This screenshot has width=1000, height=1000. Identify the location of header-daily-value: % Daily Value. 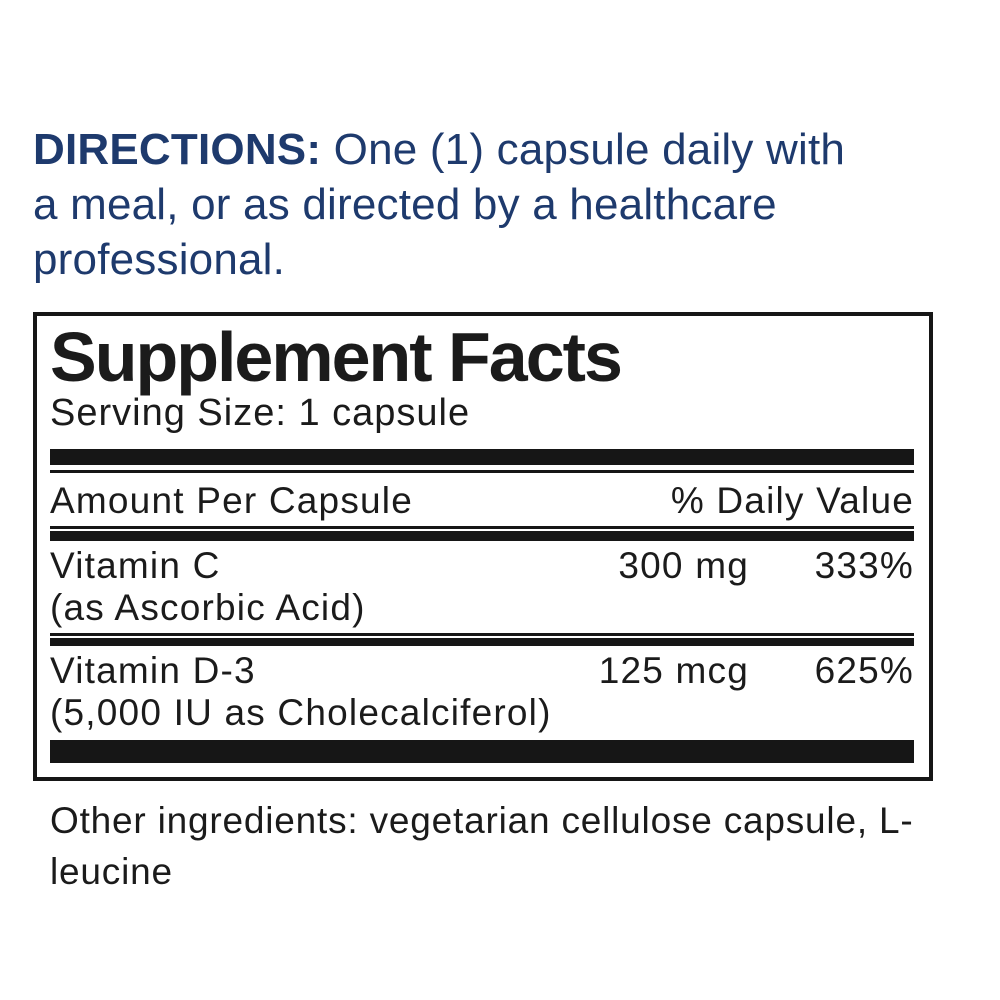
(792, 500).